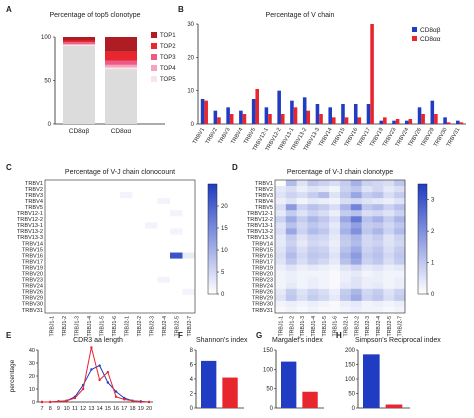 This screenshot has width=474, height=418. Describe the element at coordinates (165, 326) in the screenshot. I see `heatmap-col-label: TRBJ2-4` at that location.